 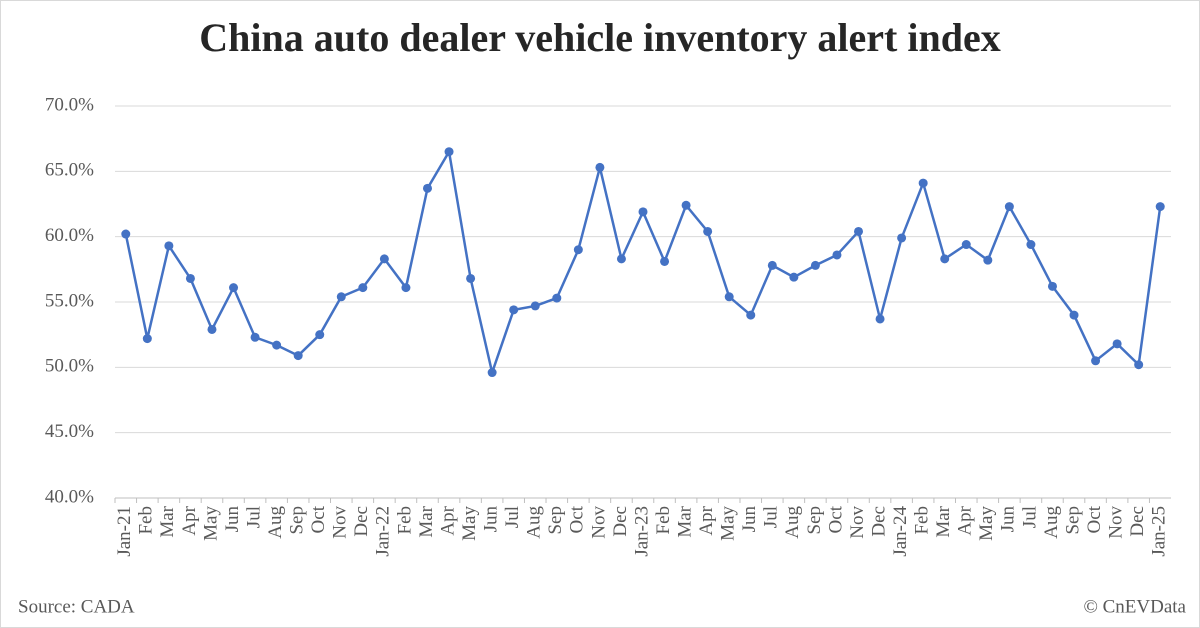 What do you see at coordinates (1134, 606) in the screenshot?
I see `credit: © CnEVData` at bounding box center [1134, 606].